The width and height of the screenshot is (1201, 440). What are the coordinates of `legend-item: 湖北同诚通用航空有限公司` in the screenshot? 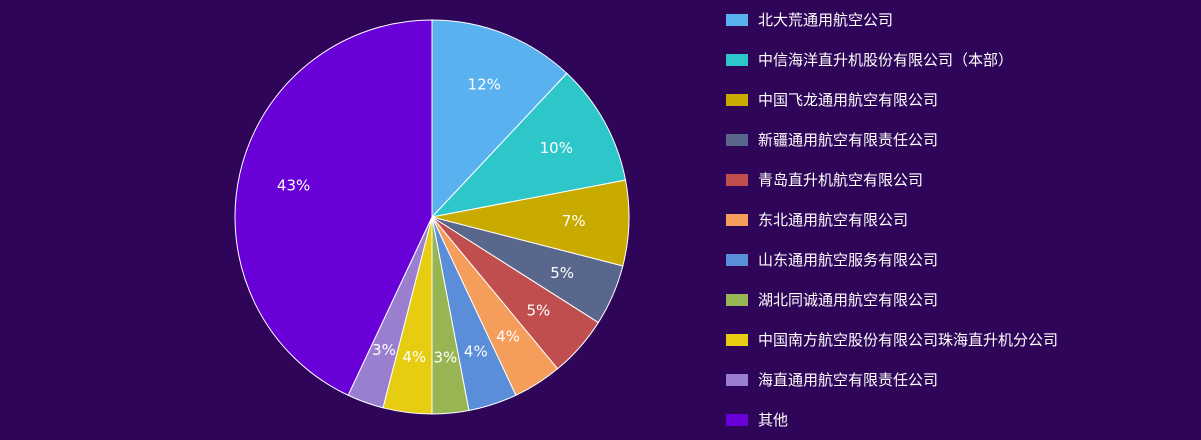 It's located at (832, 300).